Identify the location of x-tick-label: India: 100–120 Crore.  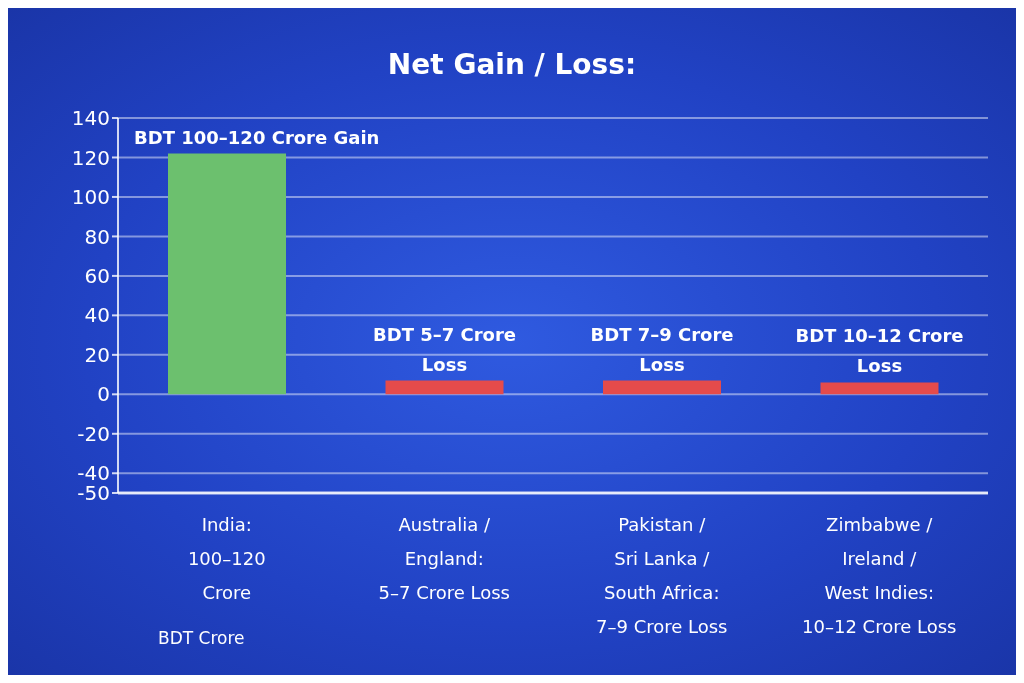
(226, 558).